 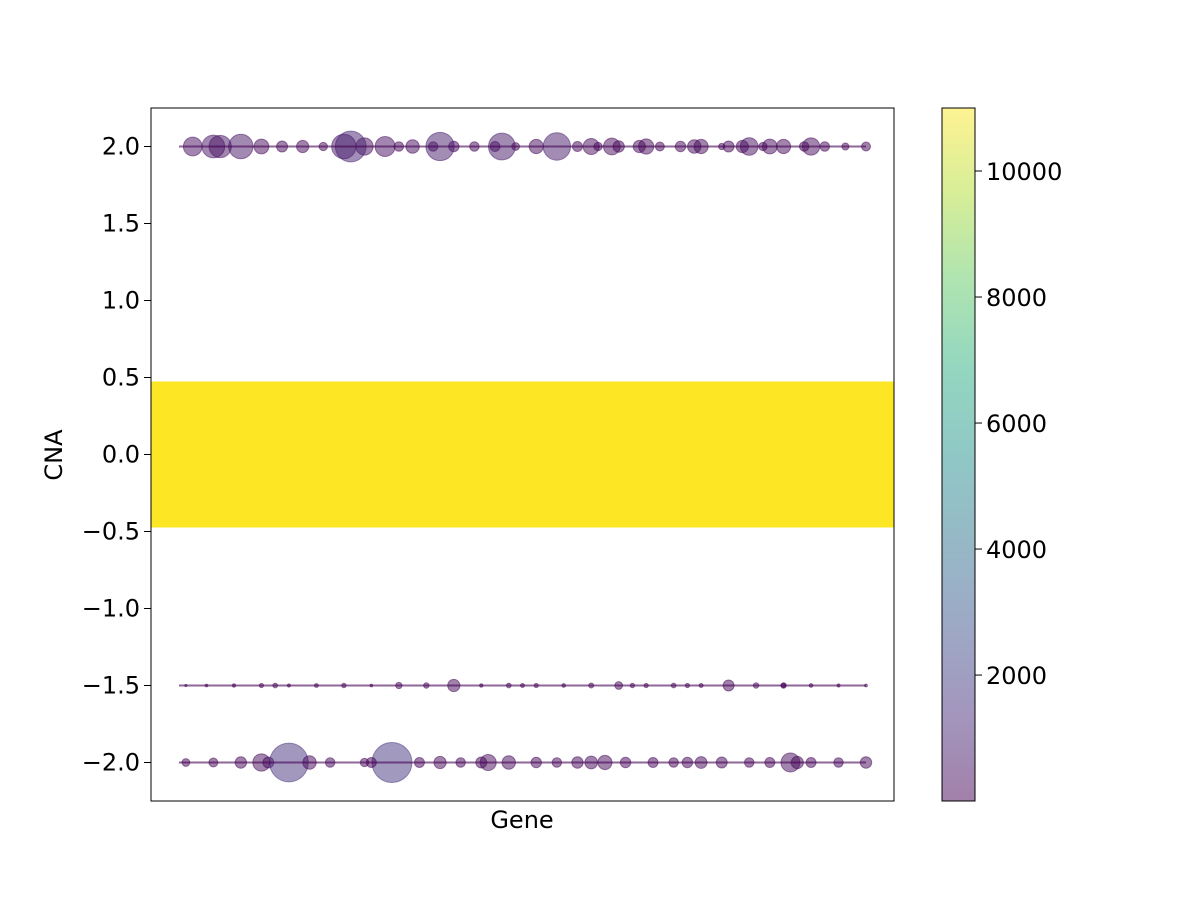 What do you see at coordinates (121, 301) in the screenshot?
I see `y-tick-label: 1.0` at bounding box center [121, 301].